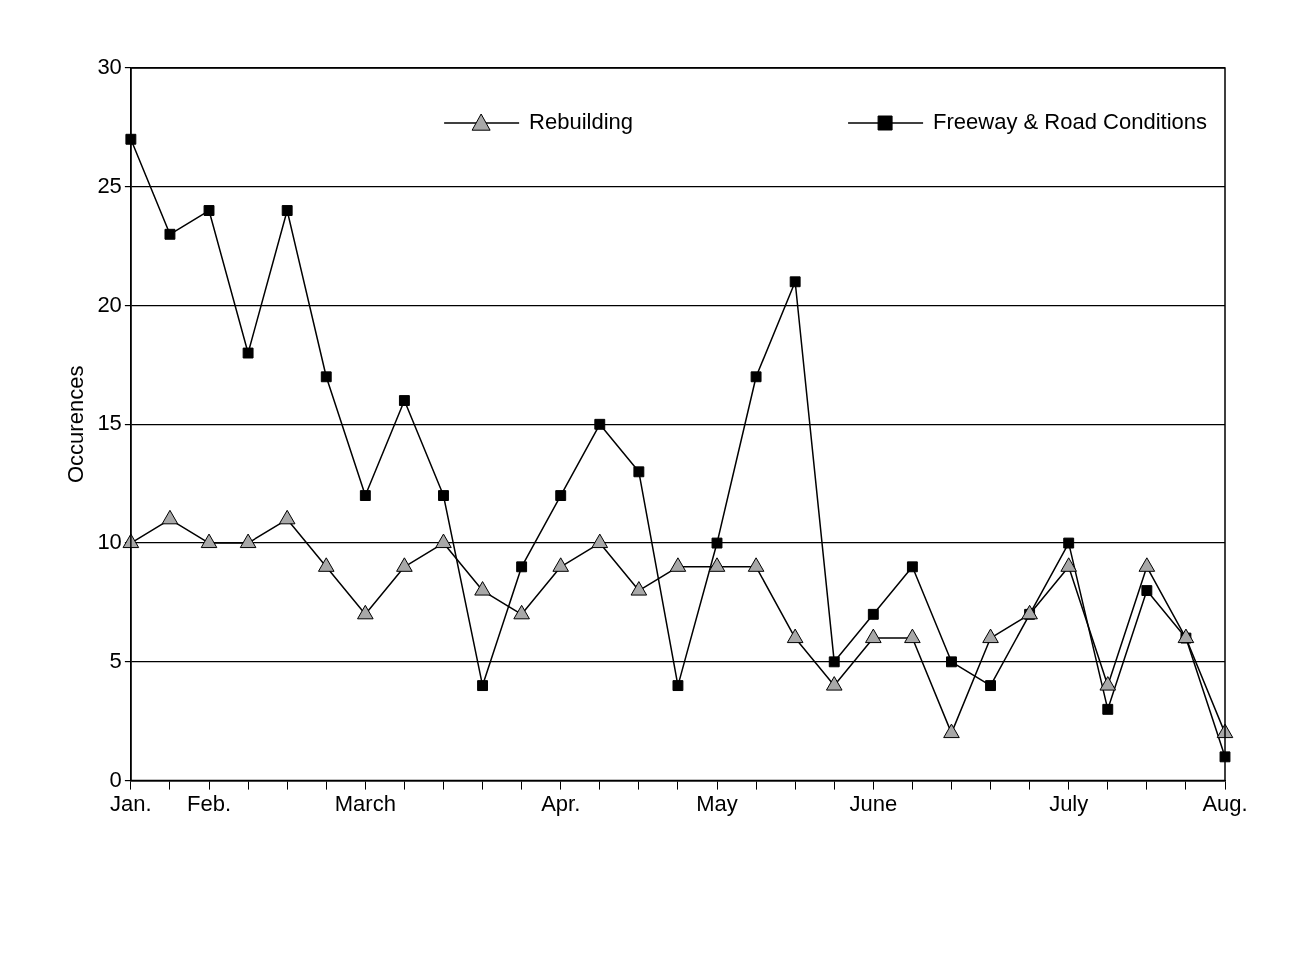 Image resolution: width=1305 pixels, height=960 pixels. I want to click on y-tick-label: 30, so click(109, 67).